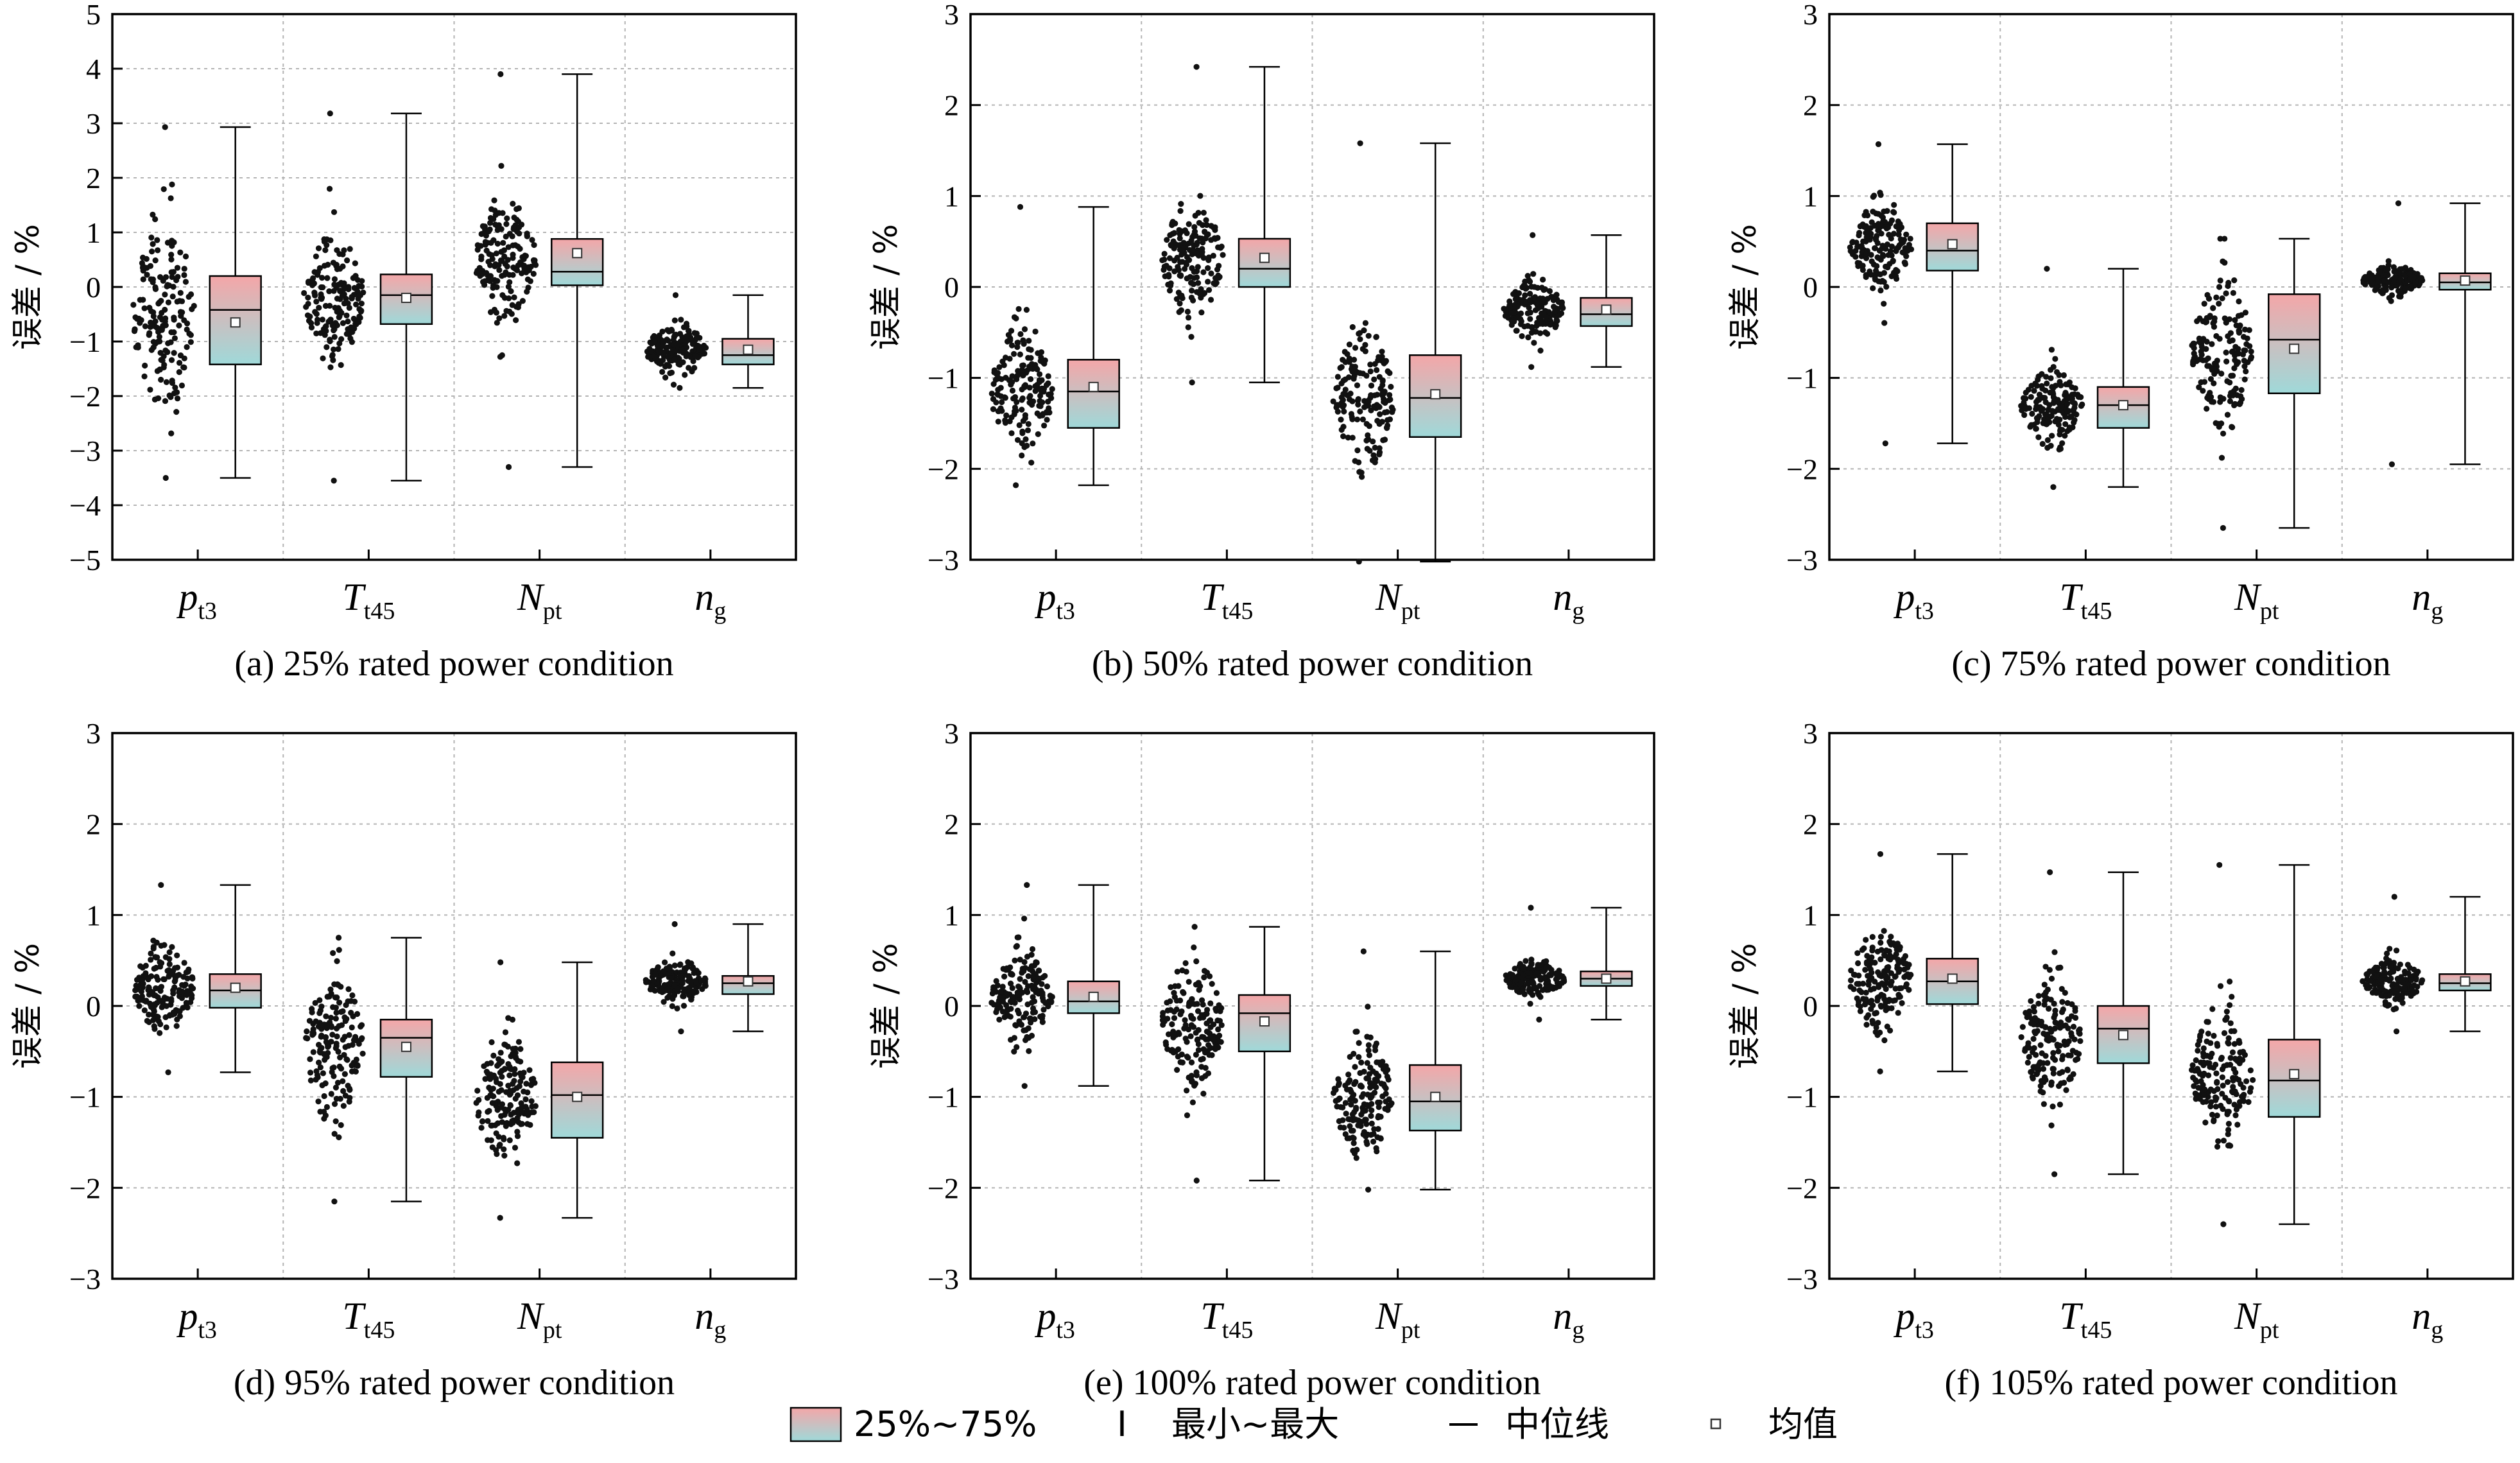  What do you see at coordinates (1093, 996) in the screenshot?
I see `mean-marker` at bounding box center [1093, 996].